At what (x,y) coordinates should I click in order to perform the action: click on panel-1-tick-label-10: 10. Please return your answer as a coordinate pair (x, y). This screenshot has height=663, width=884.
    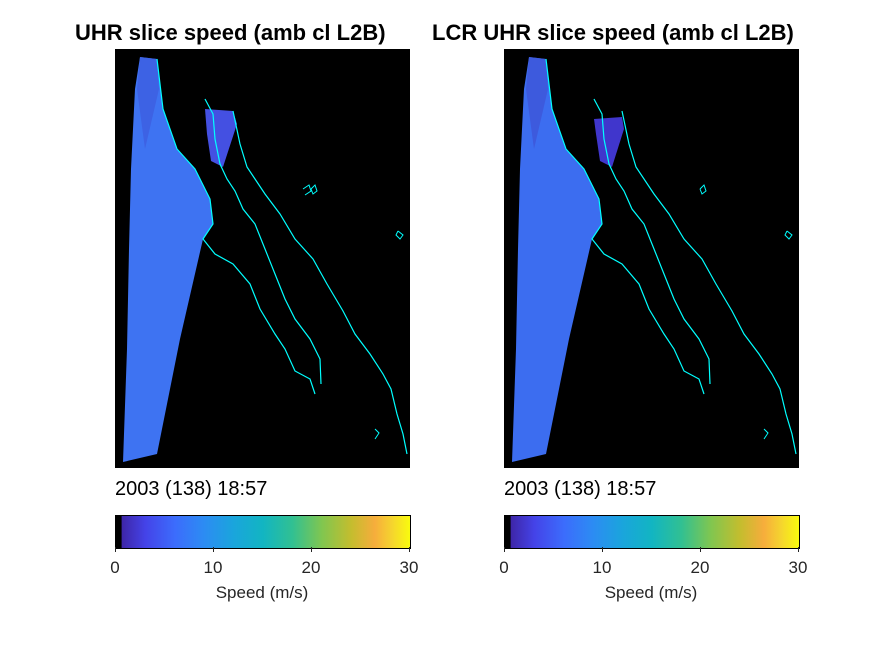
    Looking at the image, I should click on (213, 567).